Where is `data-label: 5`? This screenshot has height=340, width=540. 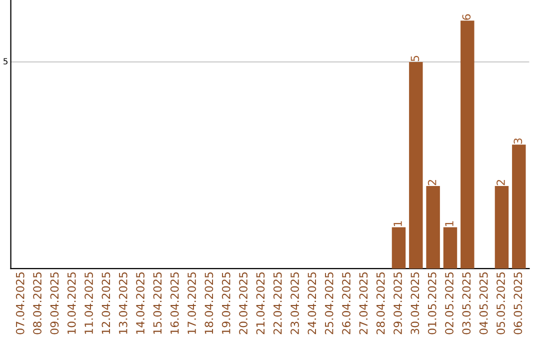 data-label: 5 is located at coordinates (415, 59).